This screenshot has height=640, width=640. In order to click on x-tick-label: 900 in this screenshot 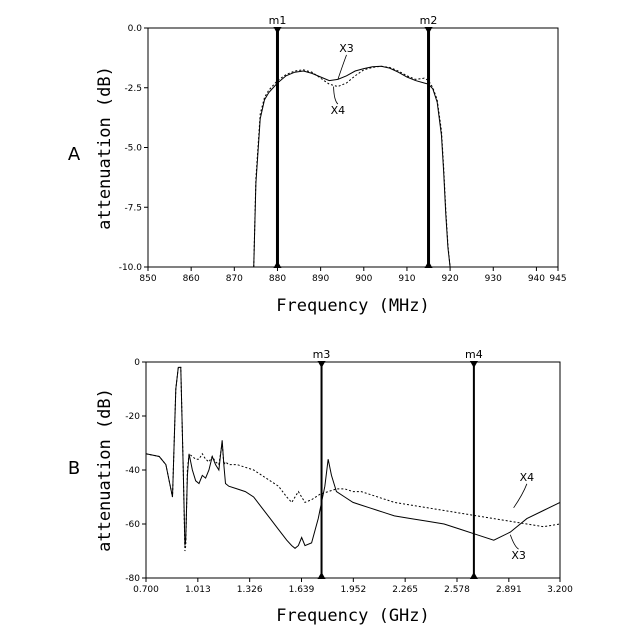, I will do `click(363, 279)`.